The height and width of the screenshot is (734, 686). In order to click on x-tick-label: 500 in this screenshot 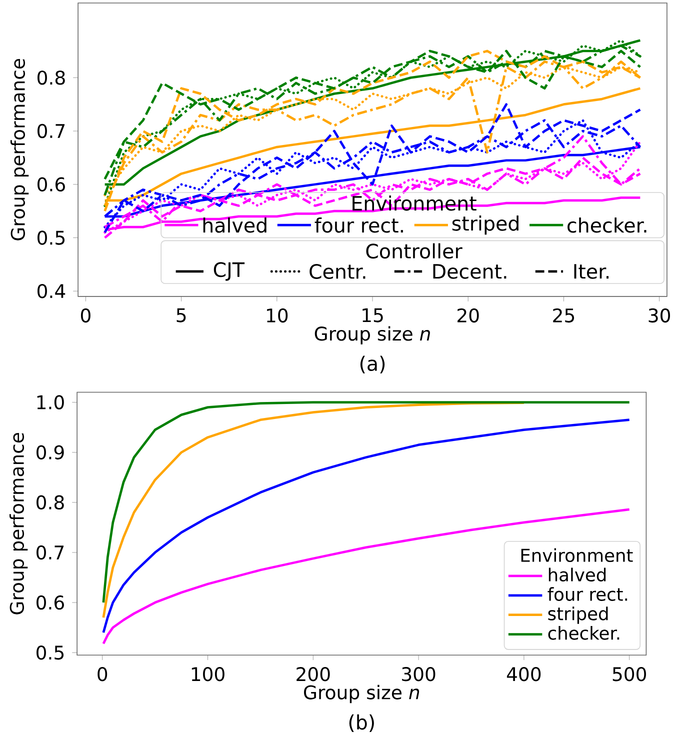, I will do `click(629, 674)`.